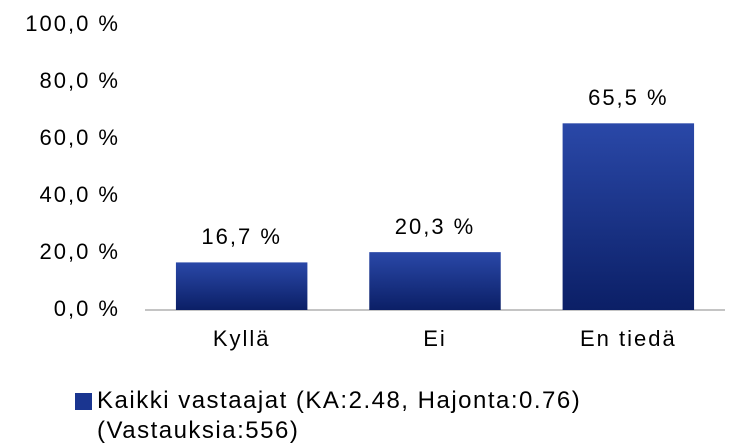 The width and height of the screenshot is (756, 447). What do you see at coordinates (72, 23) in the screenshot?
I see `y-tick-label: 100,0 %` at bounding box center [72, 23].